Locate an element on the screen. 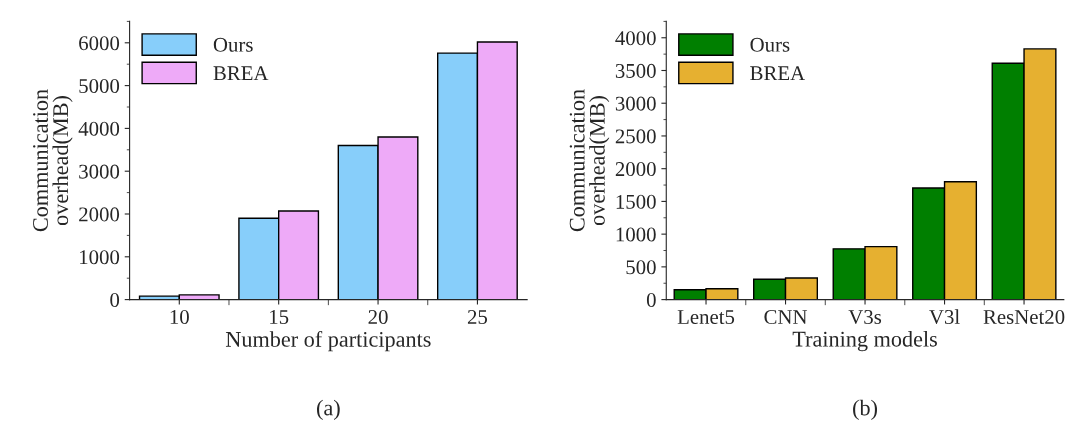 This screenshot has height=428, width=1080. x-tick-label: ResNet20 is located at coordinates (1024, 316).